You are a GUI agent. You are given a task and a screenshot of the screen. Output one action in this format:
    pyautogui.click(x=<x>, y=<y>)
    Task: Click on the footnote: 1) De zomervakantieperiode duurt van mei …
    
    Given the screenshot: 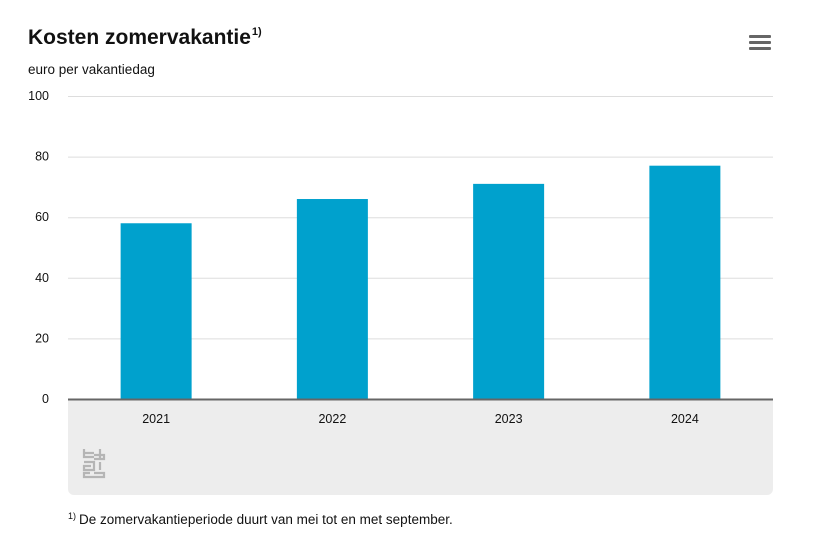 What is the action you would take?
    pyautogui.click(x=260, y=519)
    